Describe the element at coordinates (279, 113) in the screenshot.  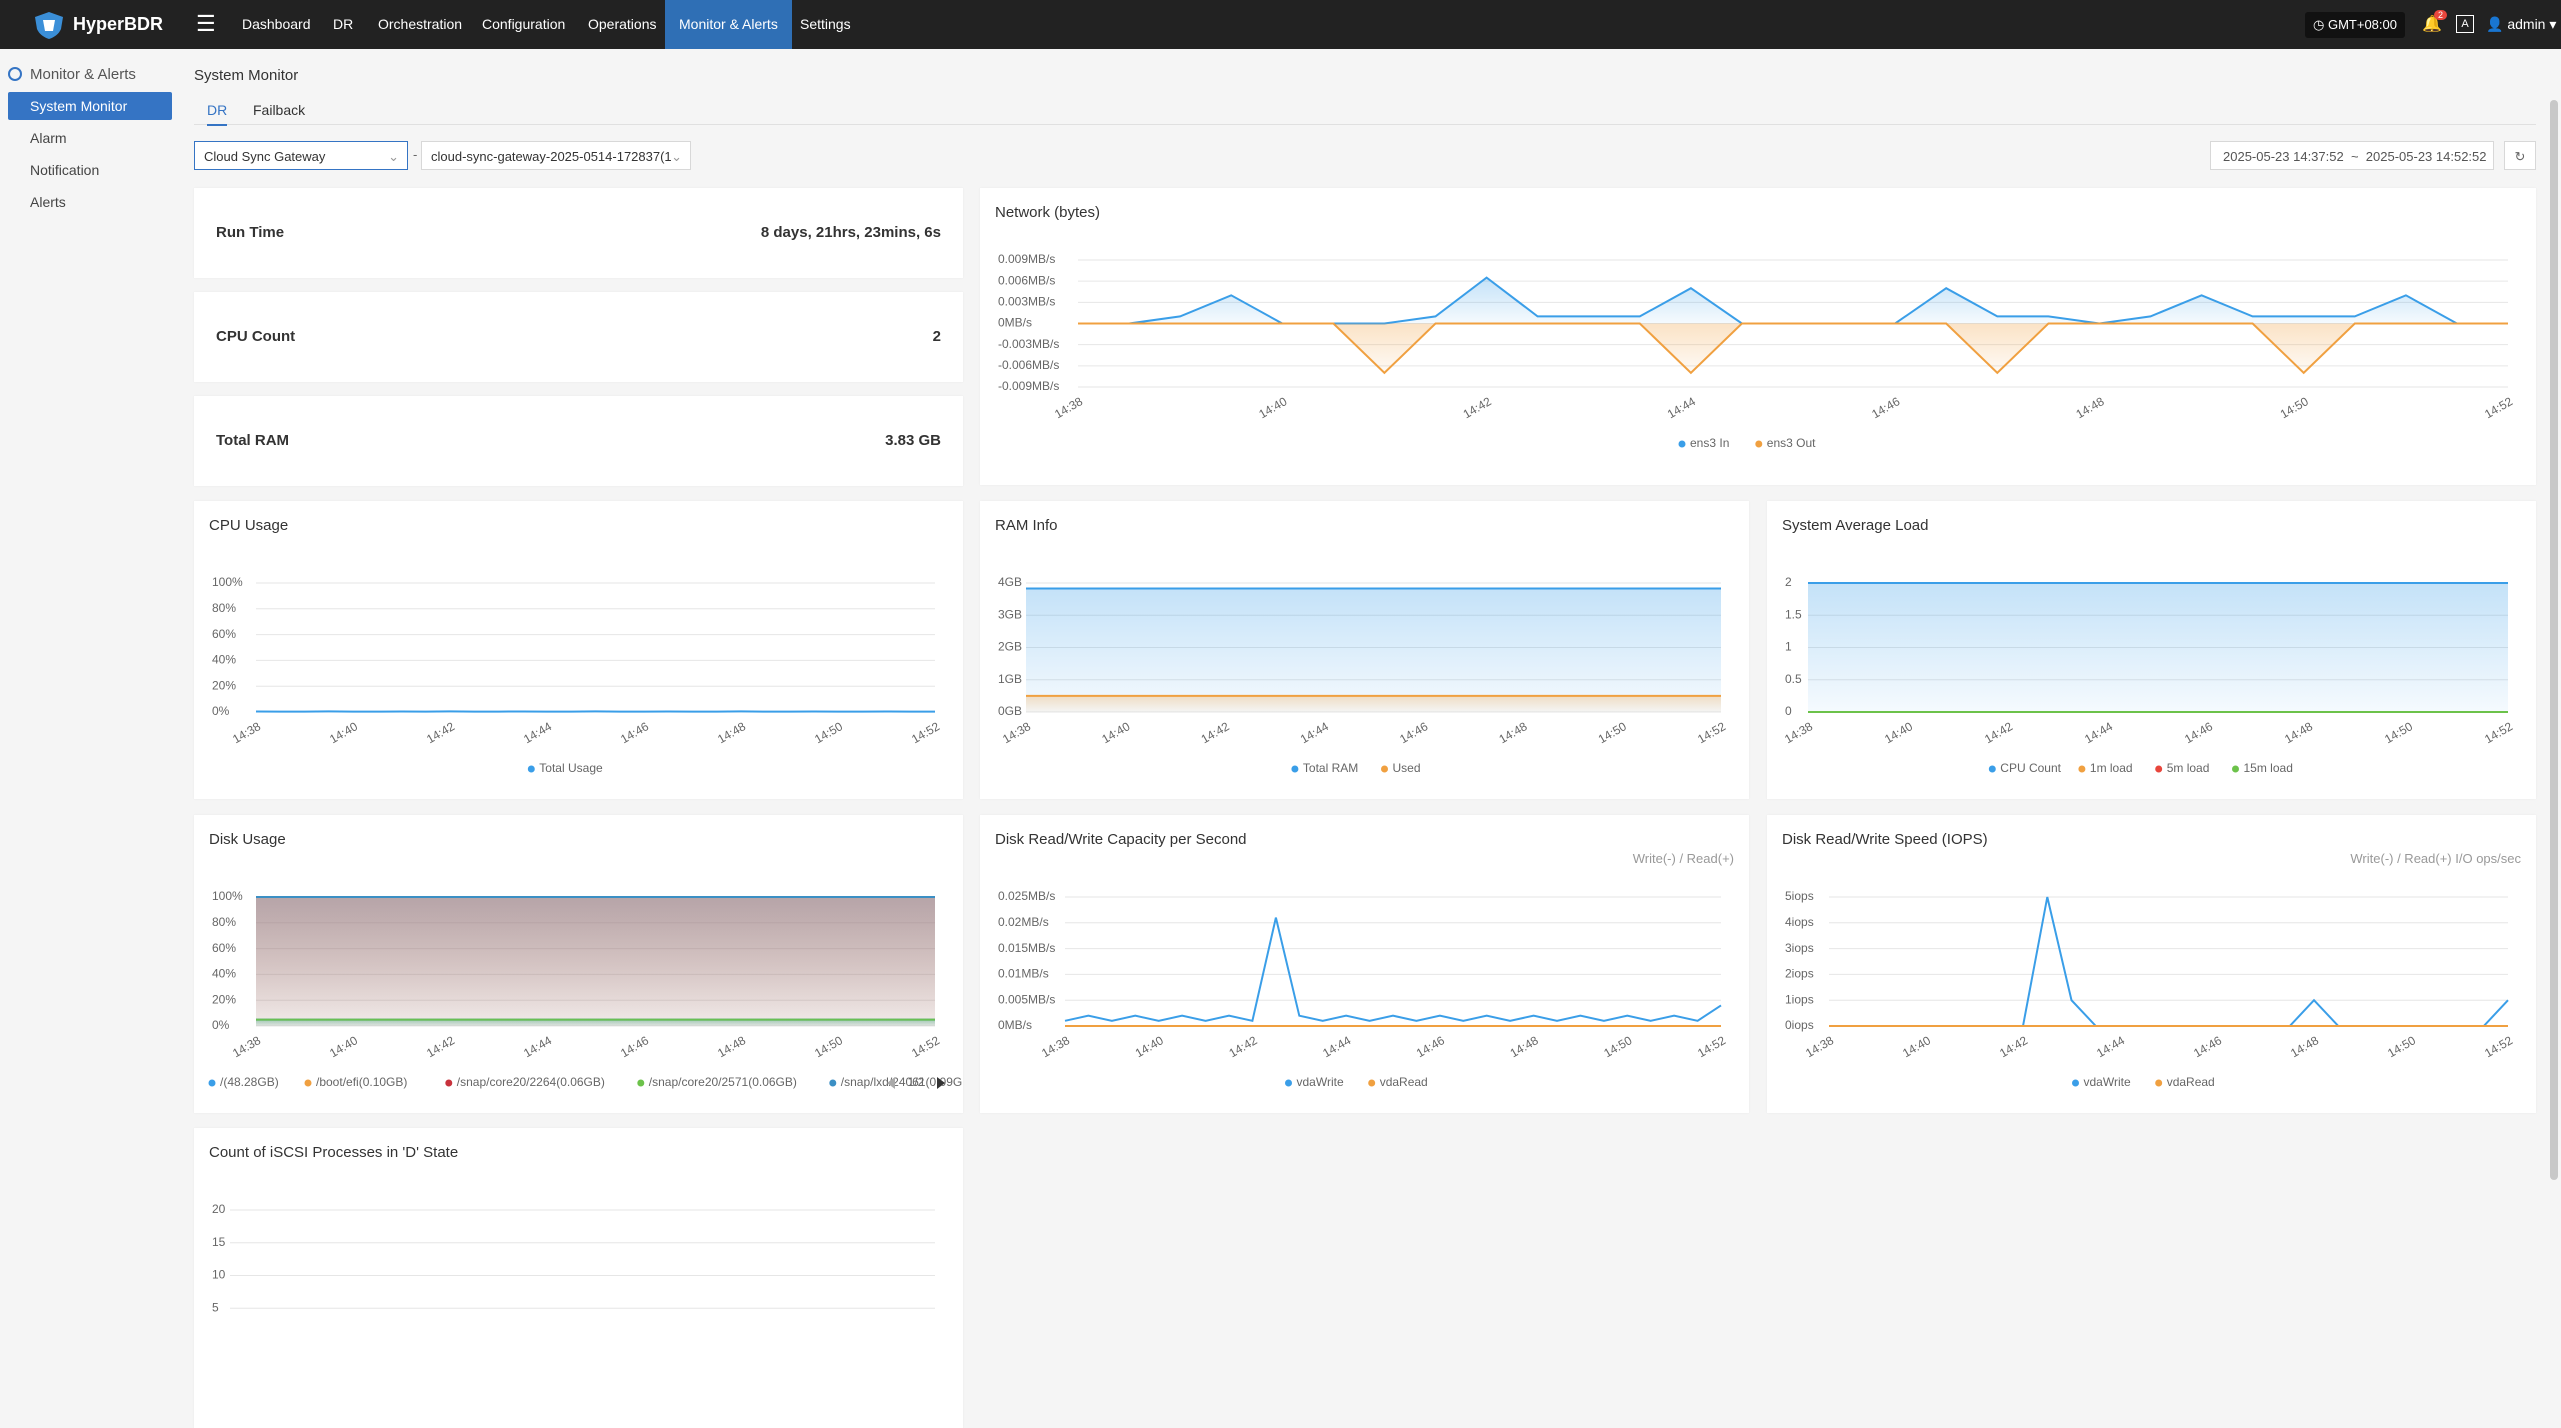
I see `tab: Failback` at that location.